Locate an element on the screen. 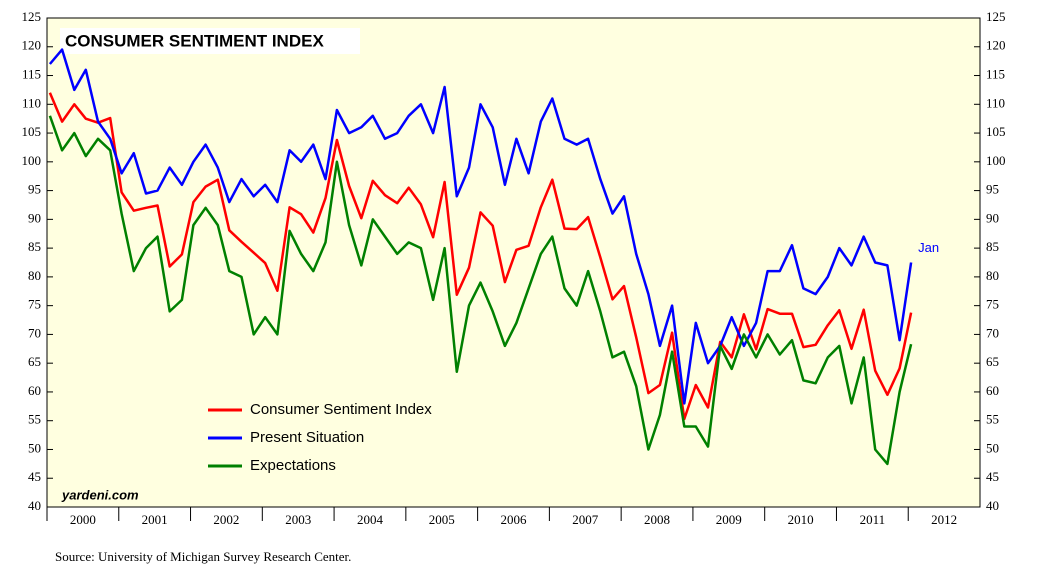  y2-tick-label: 60 is located at coordinates (992, 390).